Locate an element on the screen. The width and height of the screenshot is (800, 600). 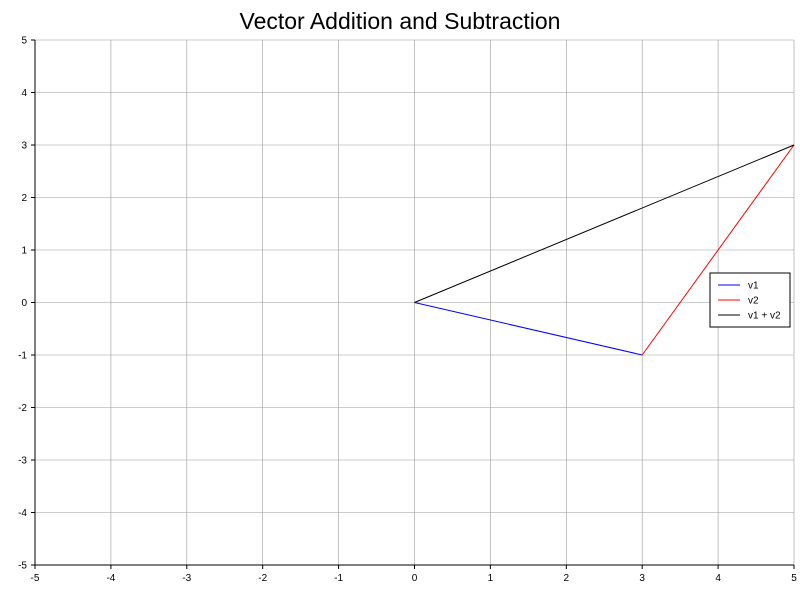
x-tick-label: 2 is located at coordinates (567, 578).